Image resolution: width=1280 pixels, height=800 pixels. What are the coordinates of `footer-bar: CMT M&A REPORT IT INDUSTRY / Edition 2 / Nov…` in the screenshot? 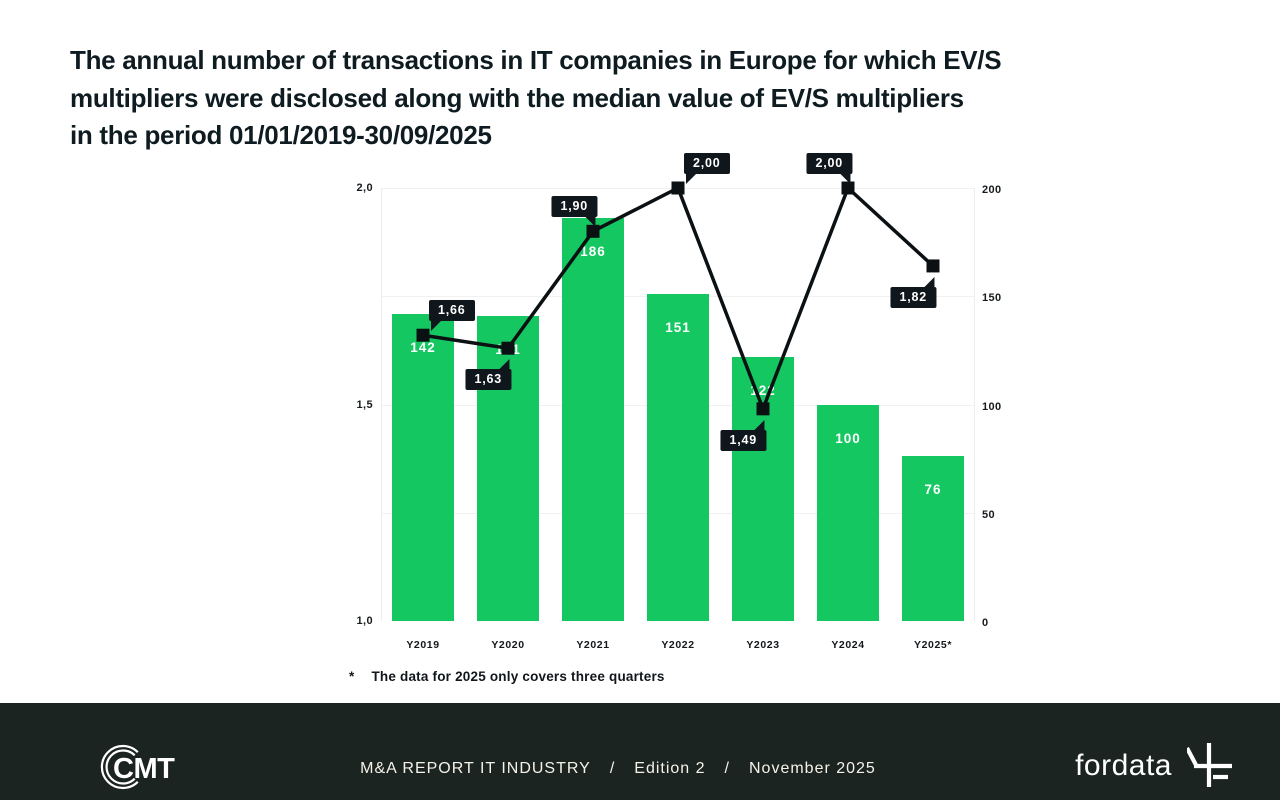 It's located at (640, 751).